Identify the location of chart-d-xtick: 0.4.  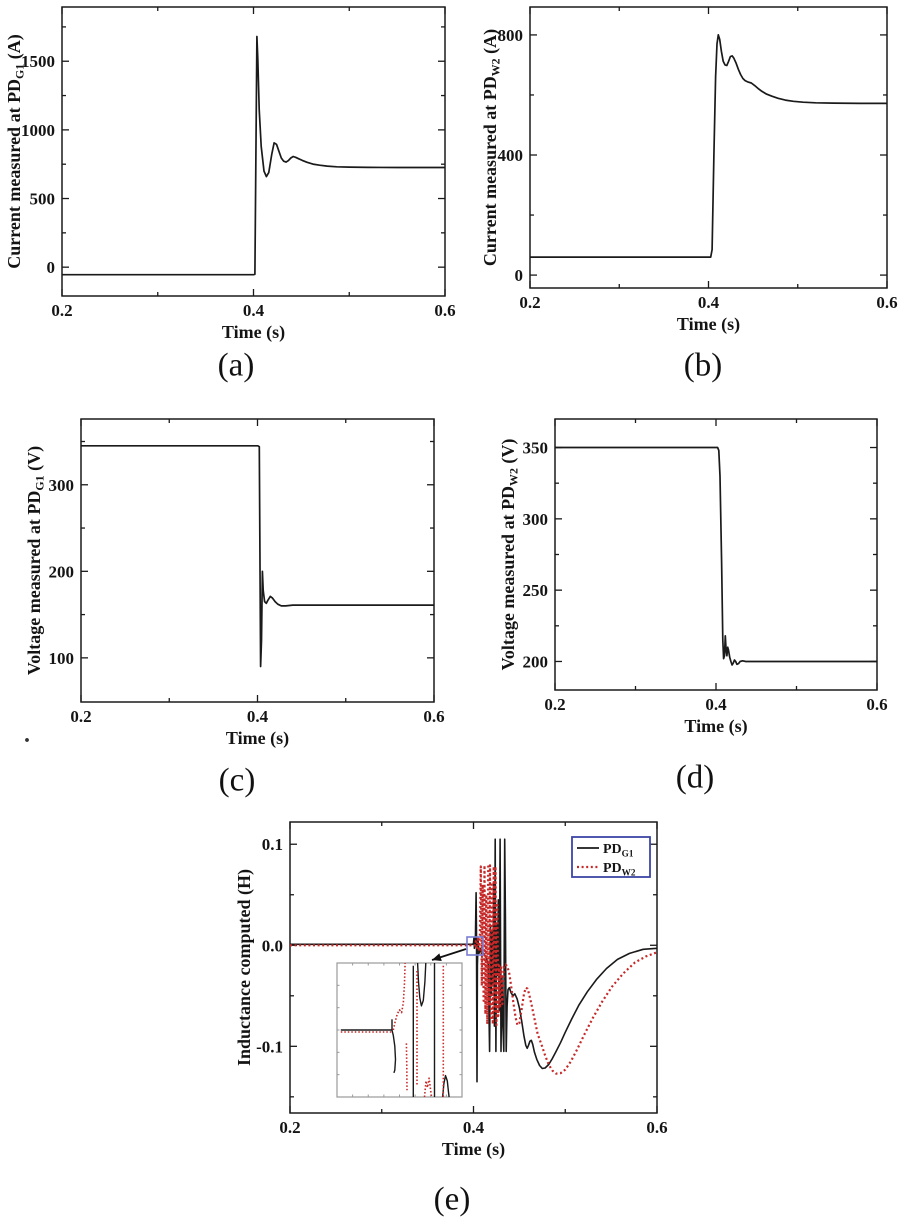
(716, 704).